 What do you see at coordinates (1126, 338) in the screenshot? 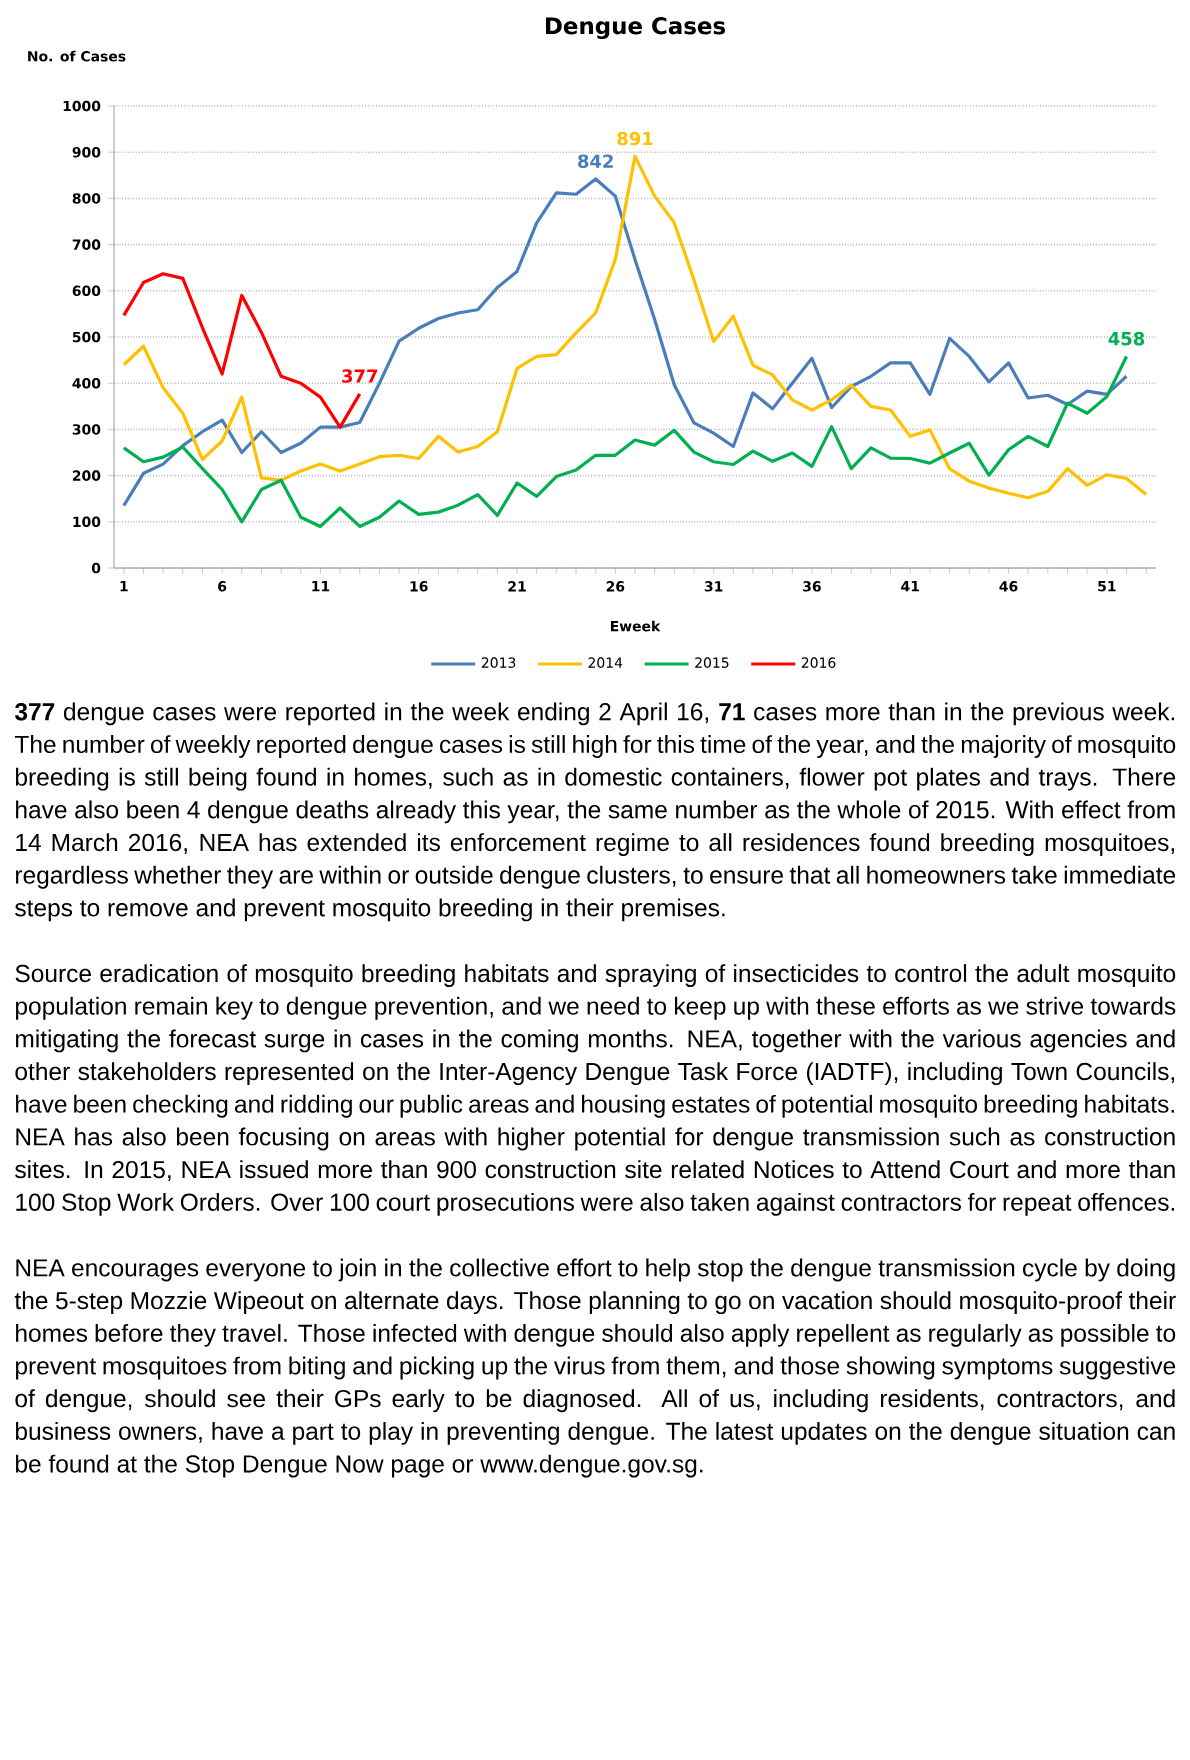
I see `data-label: 458` at bounding box center [1126, 338].